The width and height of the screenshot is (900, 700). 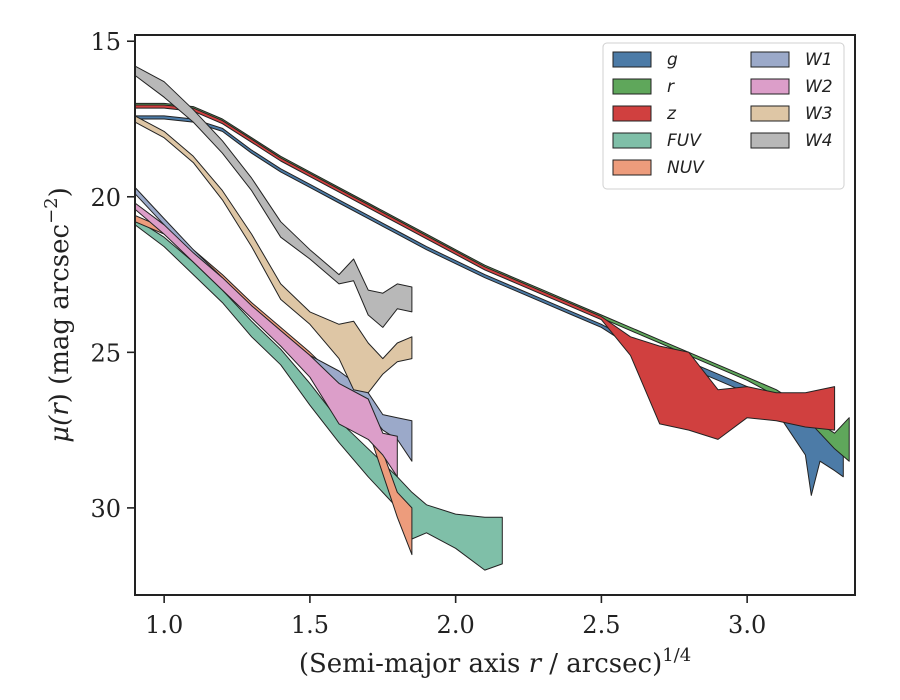 I want to click on x-tick-label: 3.0, so click(x=747, y=625).